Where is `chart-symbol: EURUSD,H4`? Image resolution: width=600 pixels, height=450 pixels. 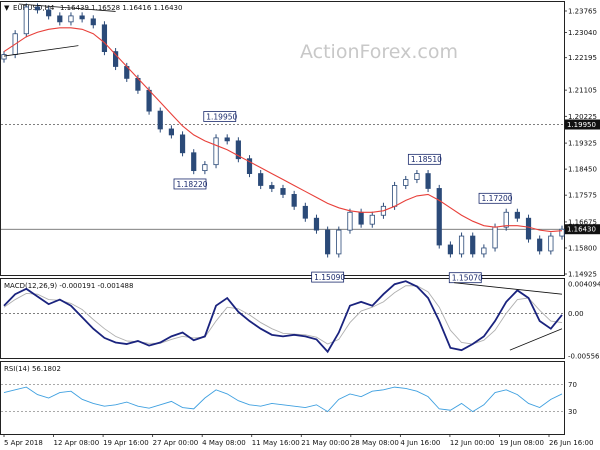
chart-symbol: EURUSD,H4 is located at coordinates (34, 8).